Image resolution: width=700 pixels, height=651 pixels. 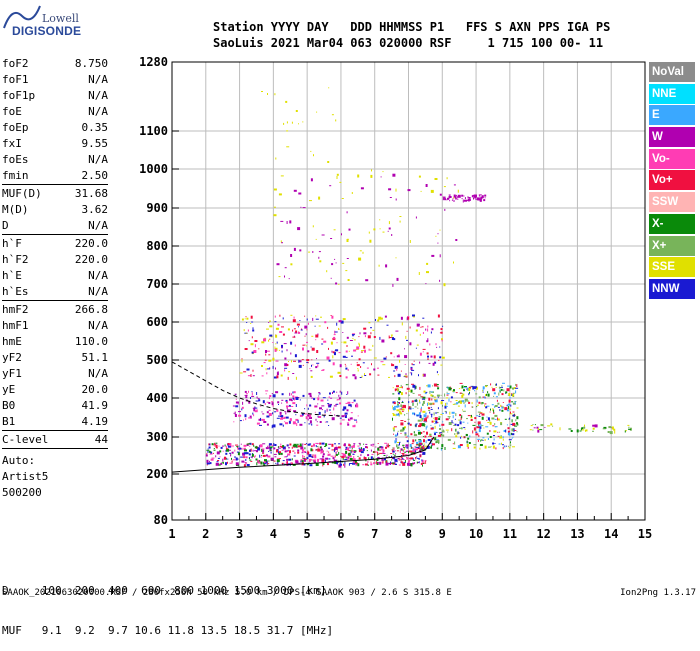 What do you see at coordinates (273, 534) in the screenshot?
I see `x-tick-label: 4` at bounding box center [273, 534].